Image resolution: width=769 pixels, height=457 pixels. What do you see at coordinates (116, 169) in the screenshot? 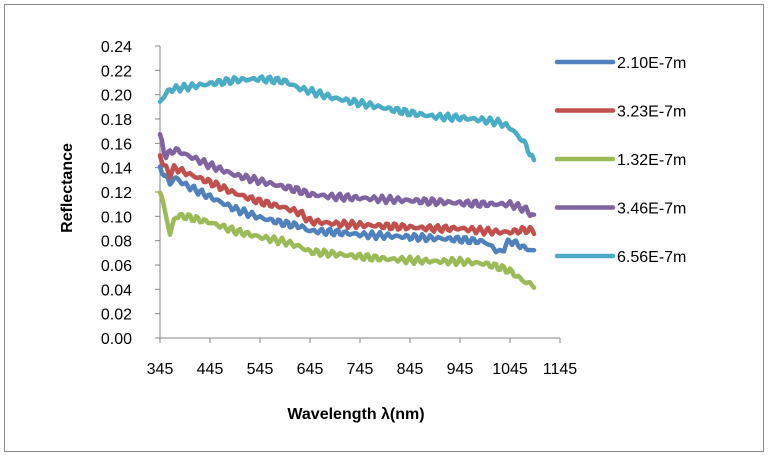
I see `y-tick-label: 0.14` at bounding box center [116, 169].